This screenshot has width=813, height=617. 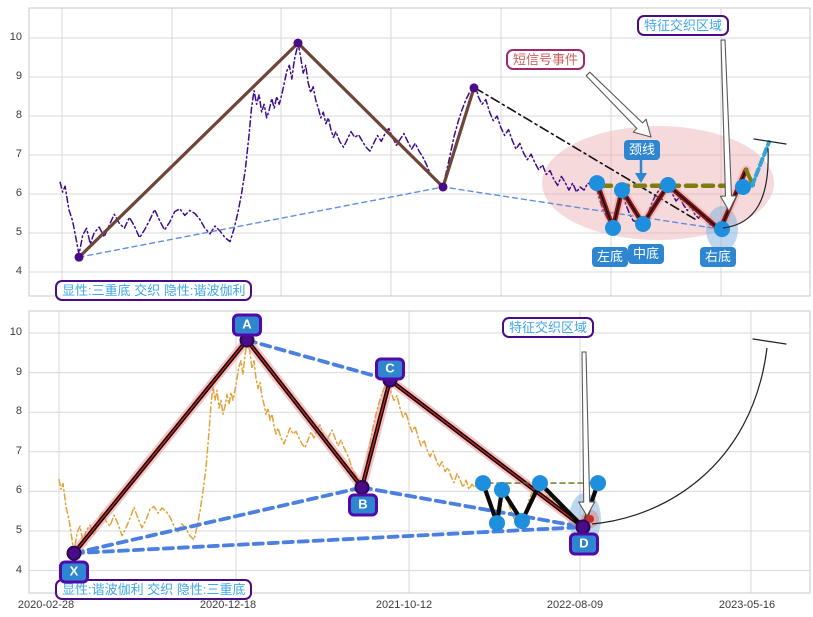 I want to click on short-signal-event-label: 短信号事件, so click(x=546, y=59).